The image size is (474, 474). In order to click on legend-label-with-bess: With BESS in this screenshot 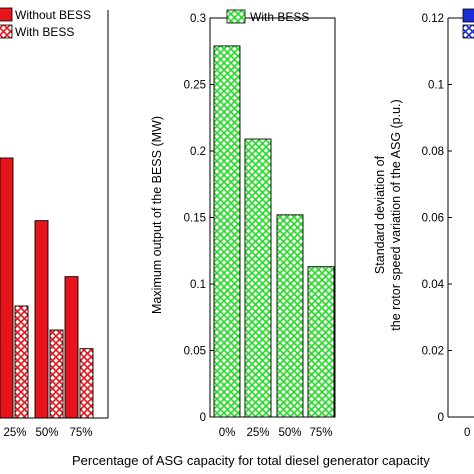, I will do `click(44, 32)`.